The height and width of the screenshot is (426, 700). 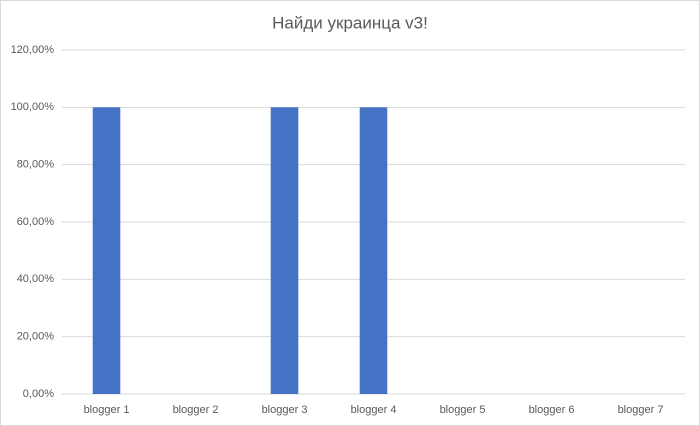 I want to click on y-tick-label: 40,00%, so click(x=36, y=279).